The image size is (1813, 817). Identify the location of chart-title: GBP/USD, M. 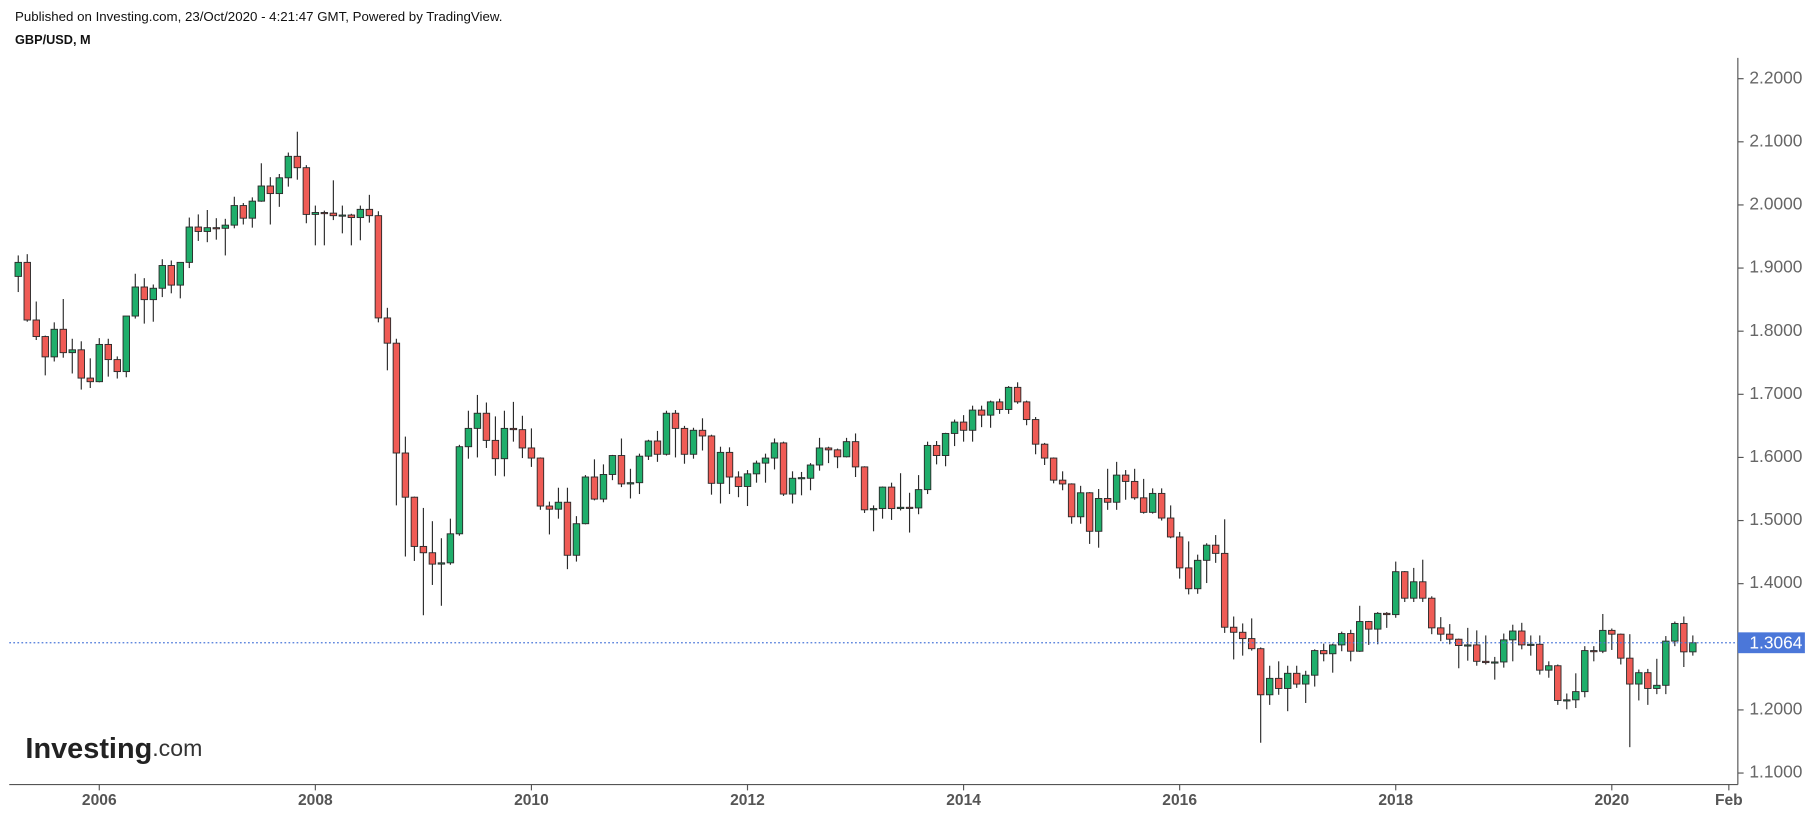
(53, 39).